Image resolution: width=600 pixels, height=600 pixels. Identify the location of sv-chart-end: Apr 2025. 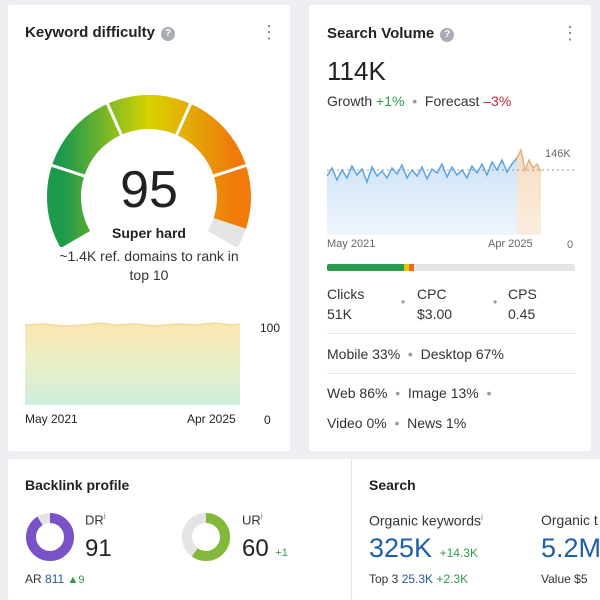
(510, 244).